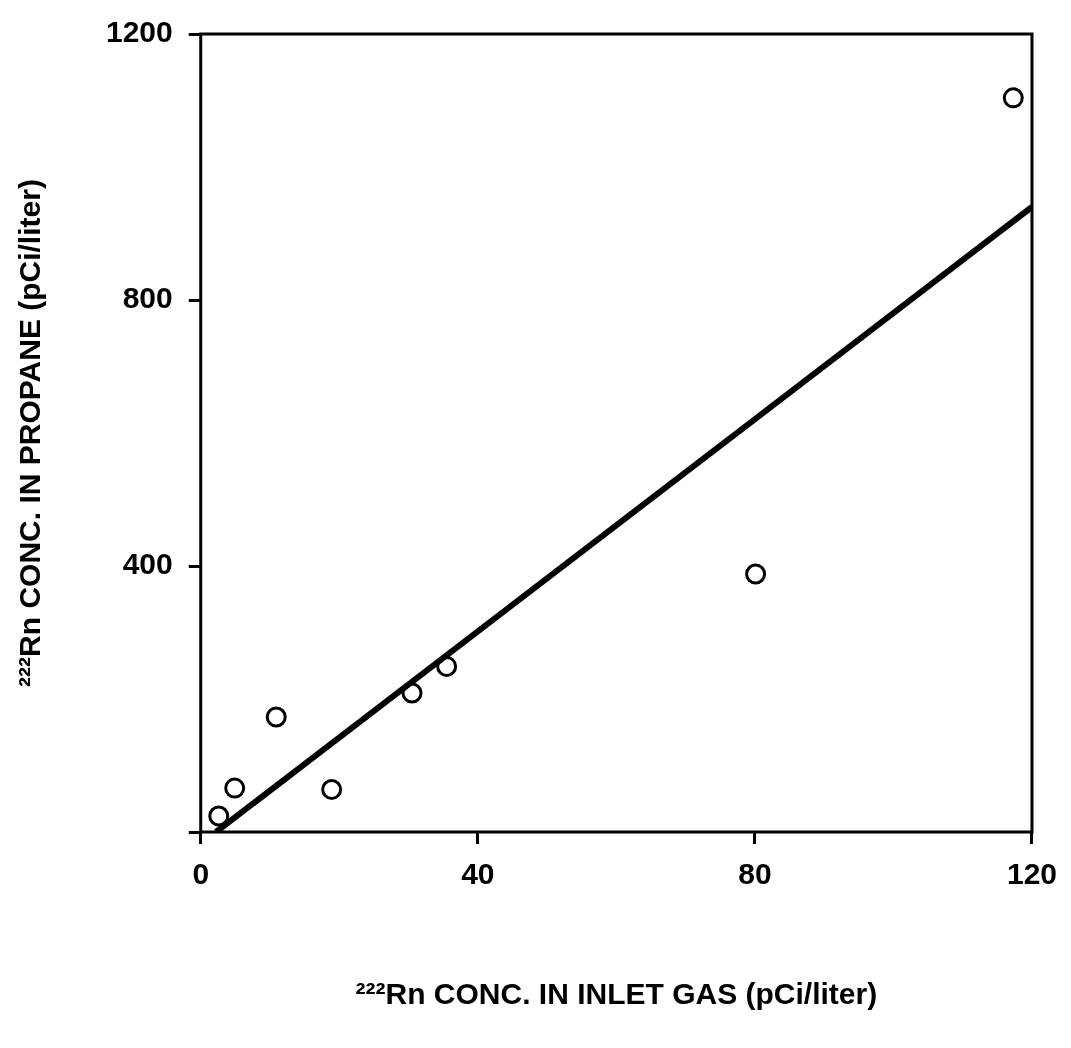 The image size is (1071, 1048). I want to click on x-tick-label: 40, so click(478, 874).